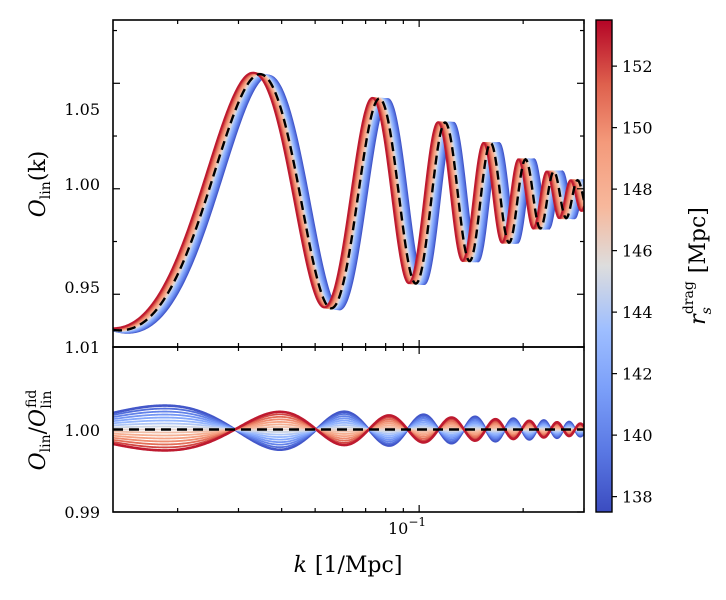 Image resolution: width=726 pixels, height=600 pixels. Describe the element at coordinates (637, 251) in the screenshot. I see `colorbar-tick-label-3: 146` at that location.